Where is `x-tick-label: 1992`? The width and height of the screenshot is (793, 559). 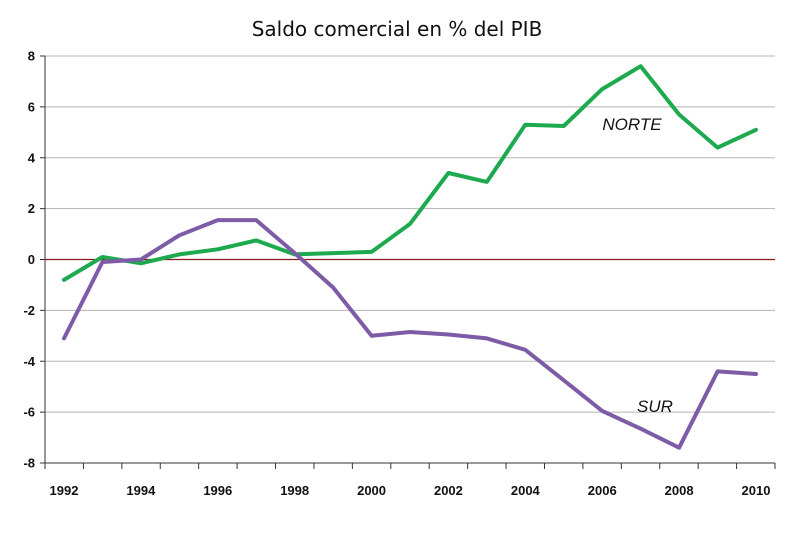 x-tick-label: 1992 is located at coordinates (64, 490).